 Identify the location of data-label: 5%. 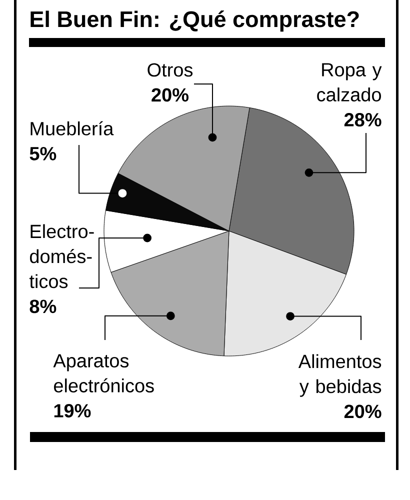
(43, 153).